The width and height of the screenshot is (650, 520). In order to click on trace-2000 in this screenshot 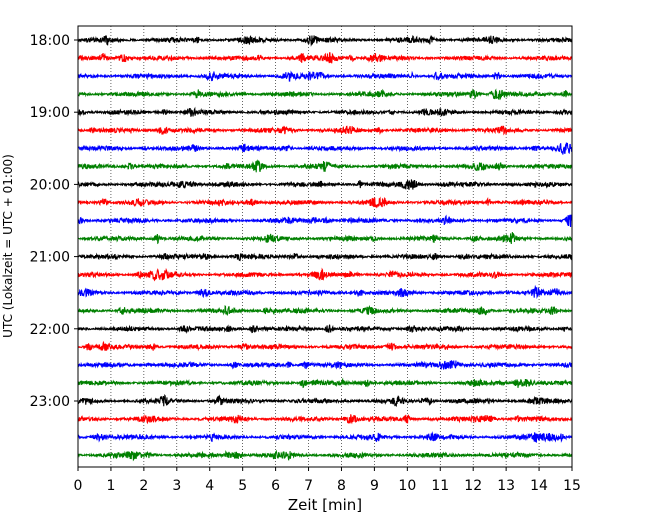, I will do `click(325, 184)`.